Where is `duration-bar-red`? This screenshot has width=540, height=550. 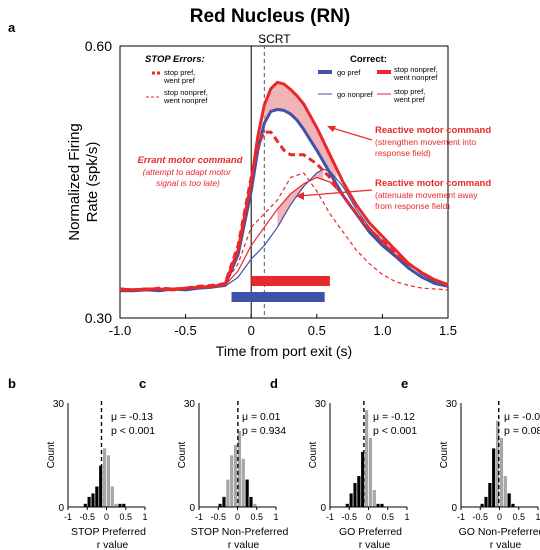 duration-bar-red is located at coordinates (290, 281).